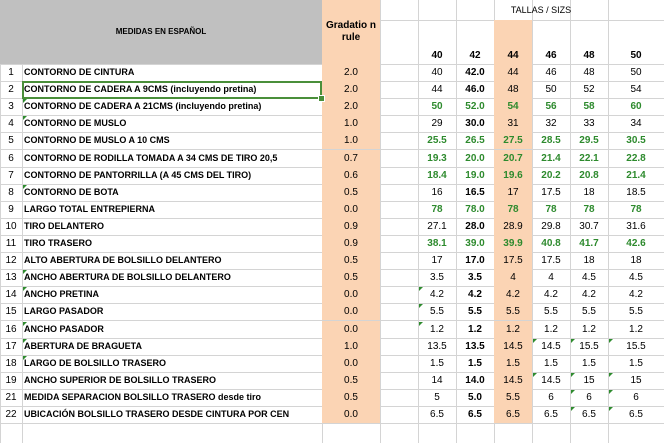 This screenshot has width=664, height=443. I want to click on size-value-50: 4.2, so click(636, 294).